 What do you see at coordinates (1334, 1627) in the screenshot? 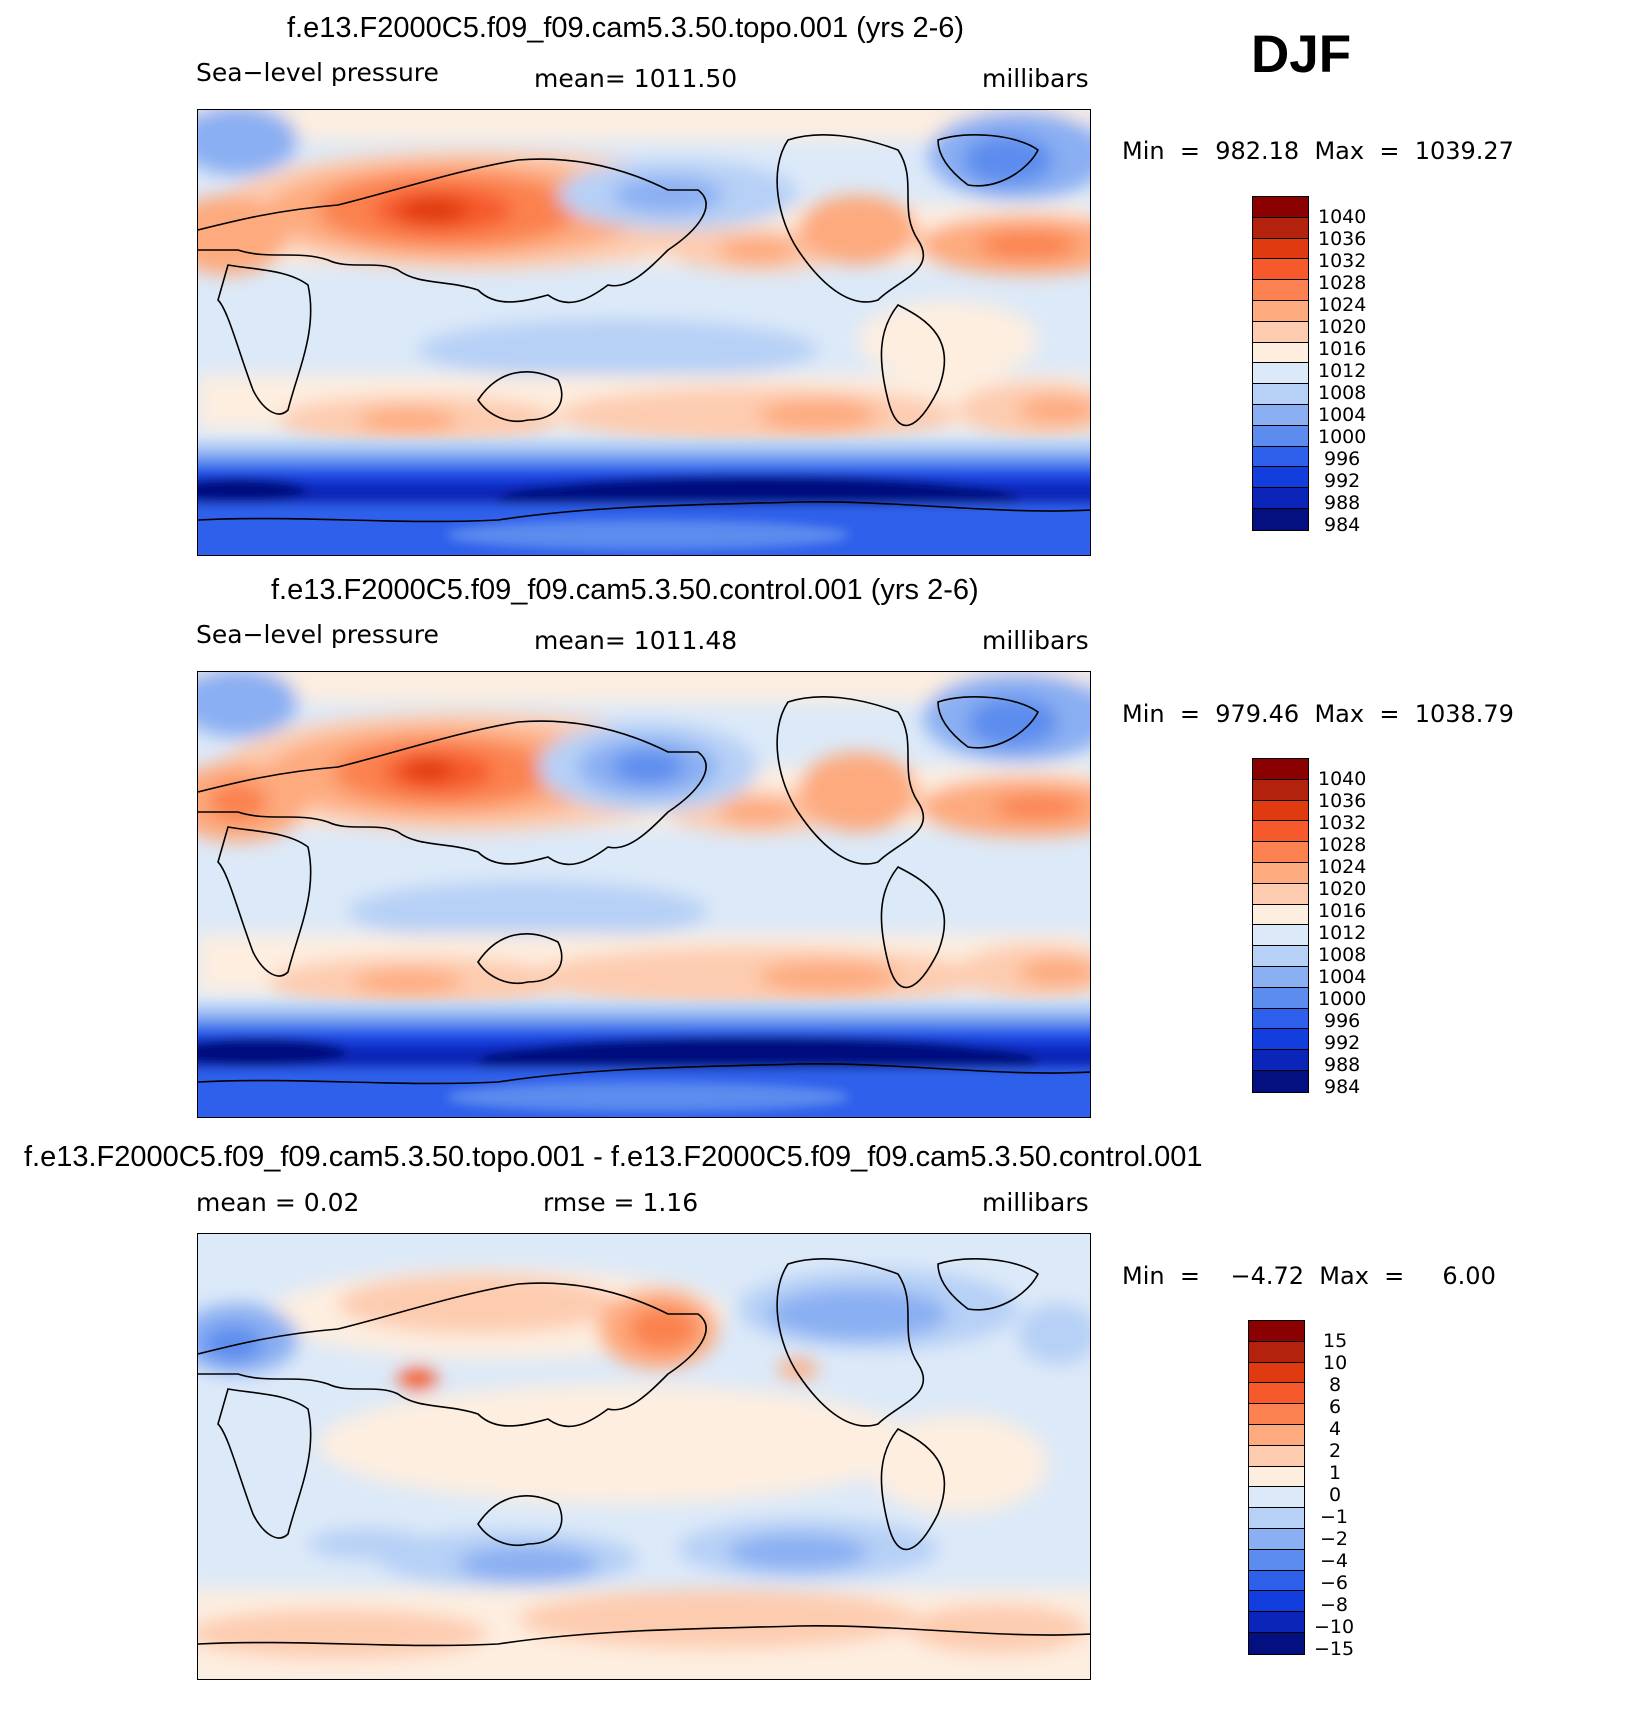
I see `colorbar-label: −10` at bounding box center [1334, 1627].